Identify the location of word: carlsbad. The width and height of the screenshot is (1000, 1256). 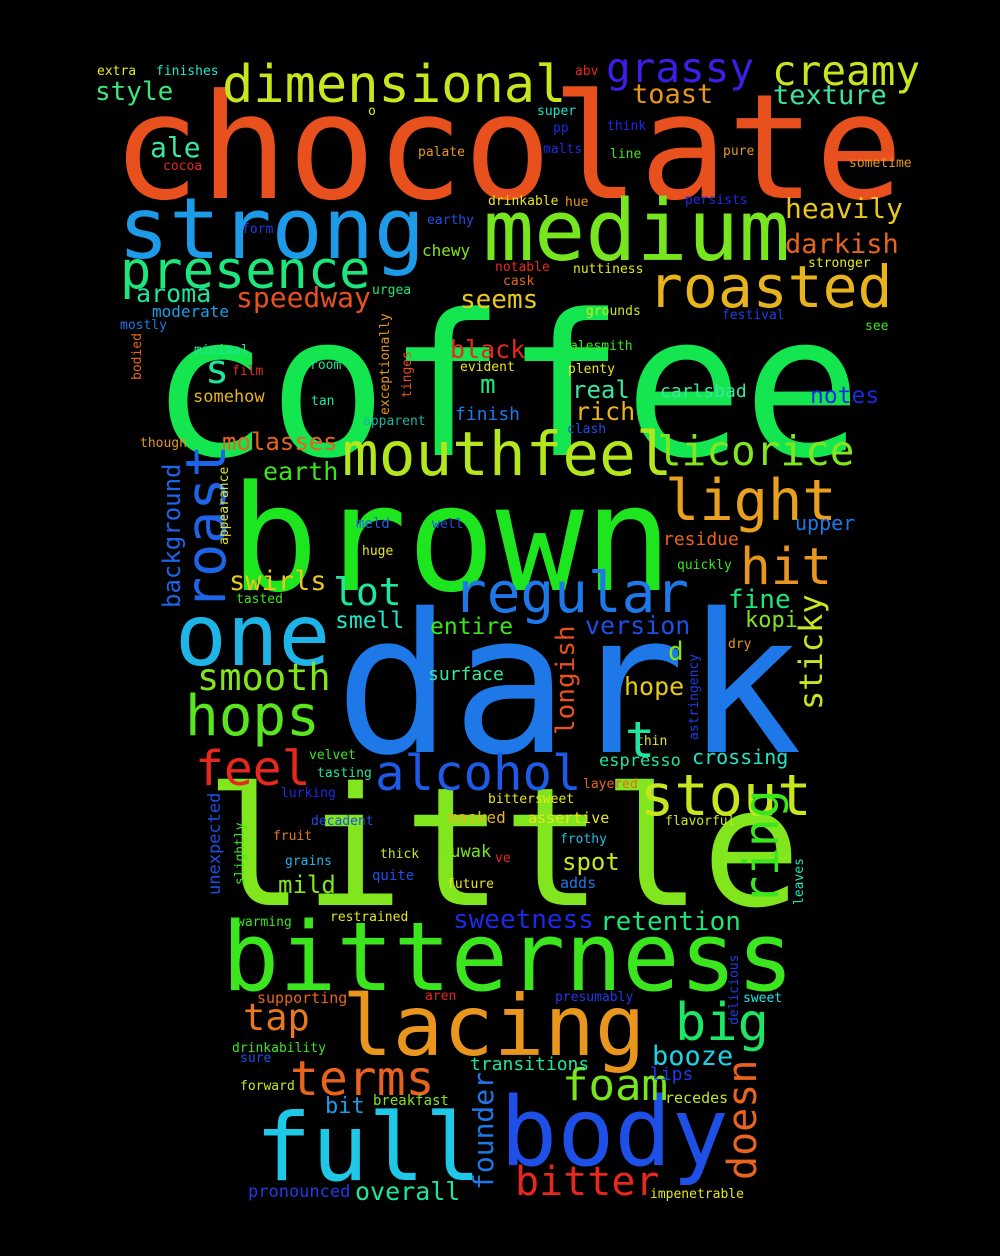
(703, 391).